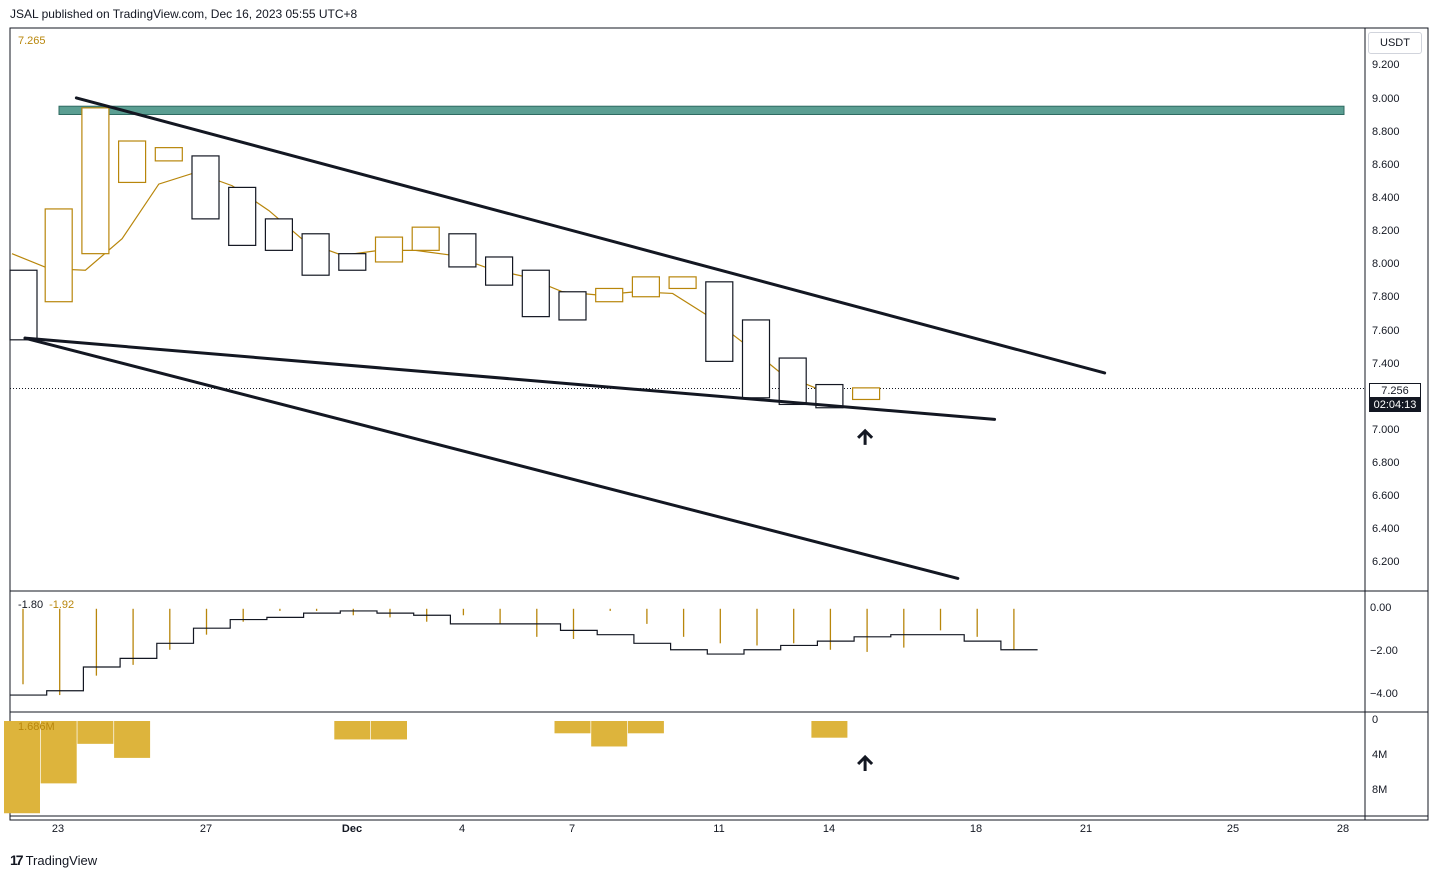 The width and height of the screenshot is (1438, 879). Describe the element at coordinates (1386, 330) in the screenshot. I see `price-tick-label: 7.600` at that location.